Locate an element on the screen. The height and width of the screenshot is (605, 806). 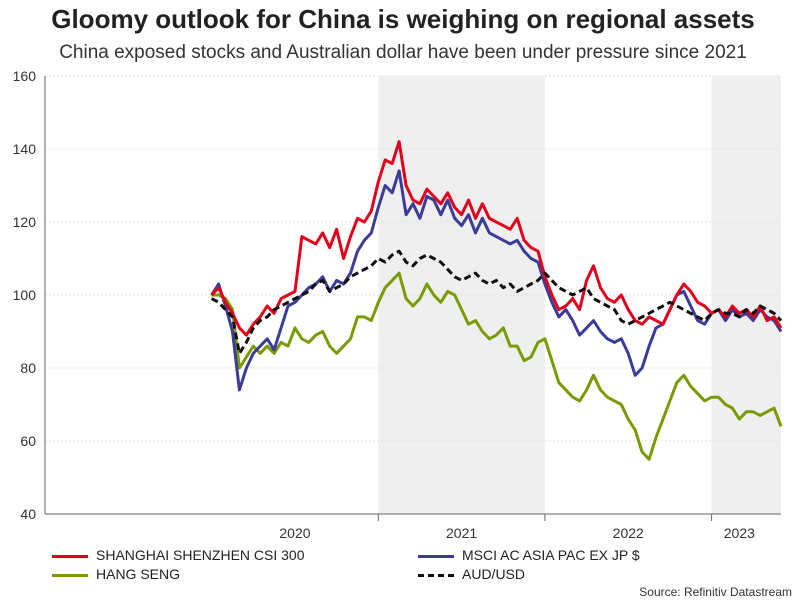
y-tick-label-160: 160 is located at coordinates (25, 76).